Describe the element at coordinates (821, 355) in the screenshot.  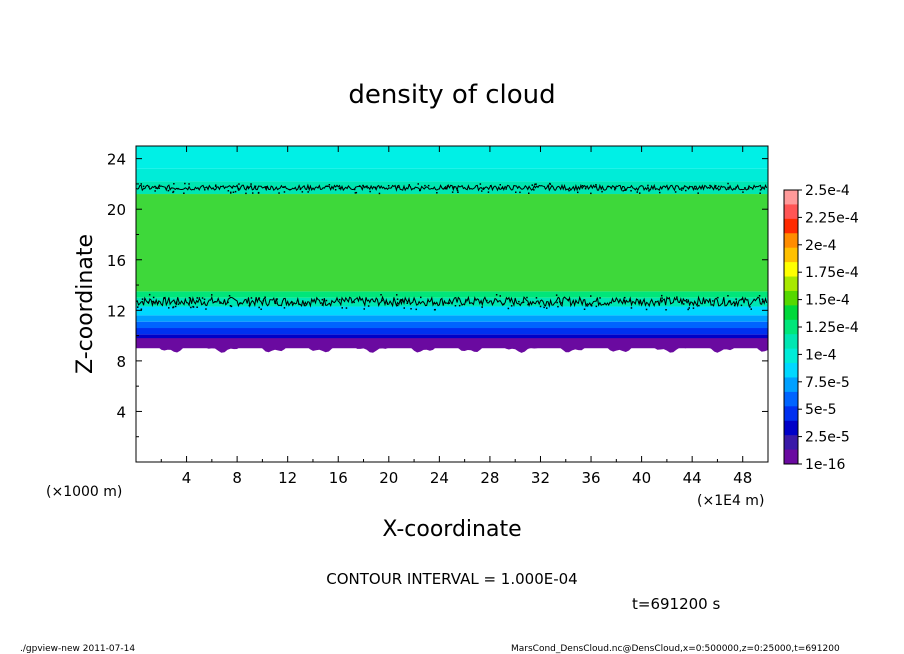
I see `colorbar-label: 1e-4` at that location.